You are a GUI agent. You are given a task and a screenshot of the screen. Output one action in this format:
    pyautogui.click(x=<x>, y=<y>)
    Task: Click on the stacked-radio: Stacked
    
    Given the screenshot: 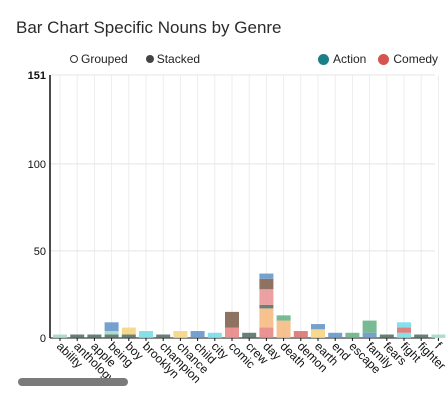 What is the action you would take?
    pyautogui.click(x=173, y=59)
    